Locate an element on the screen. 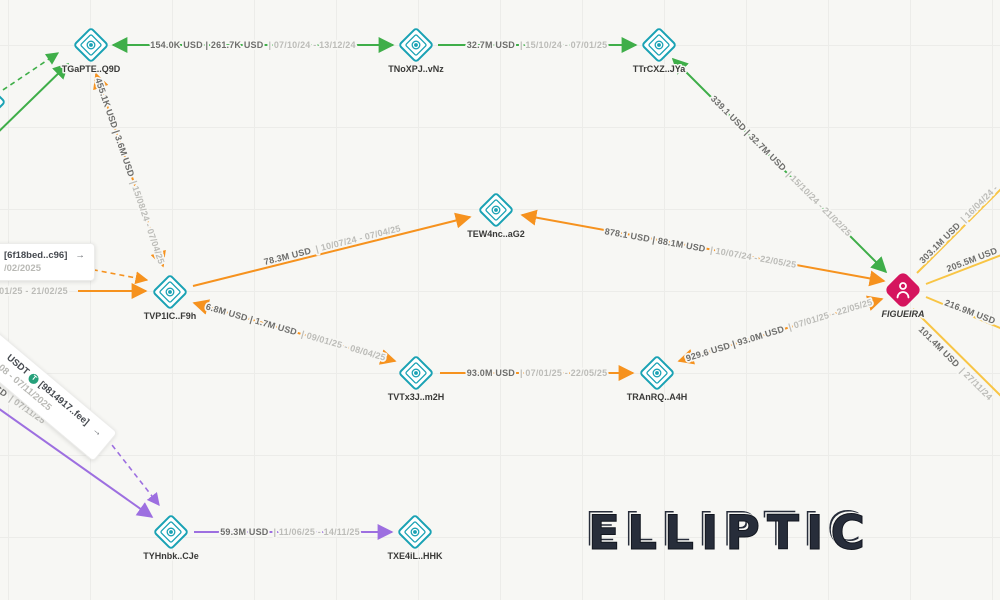 The width and height of the screenshot is (1000, 600). edge-label: 216.9M USD is located at coordinates (970, 312).